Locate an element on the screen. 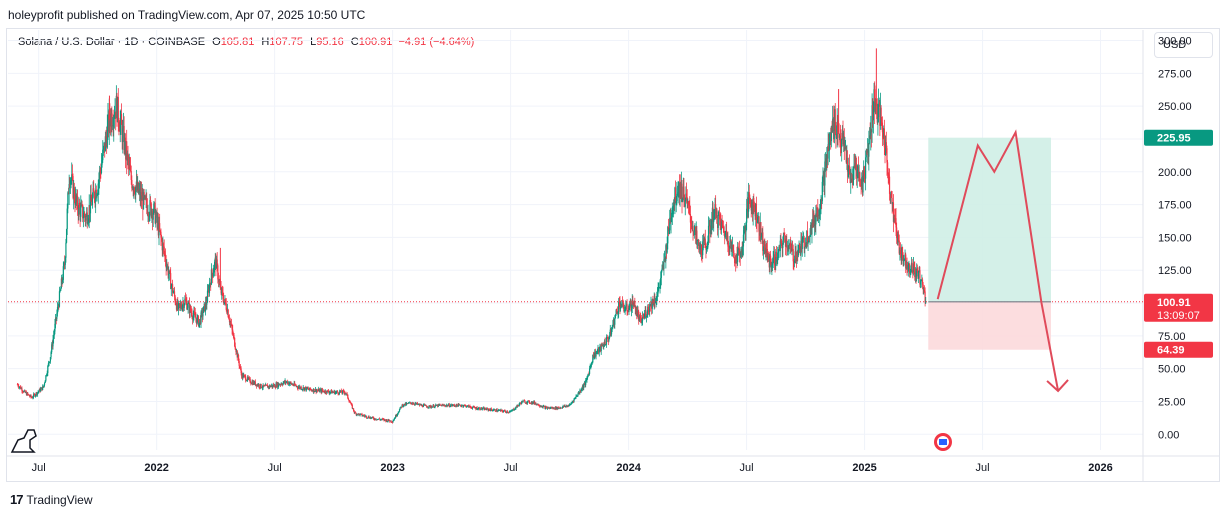 The image size is (1226, 518). currency-button: USD is located at coordinates (1183, 45).